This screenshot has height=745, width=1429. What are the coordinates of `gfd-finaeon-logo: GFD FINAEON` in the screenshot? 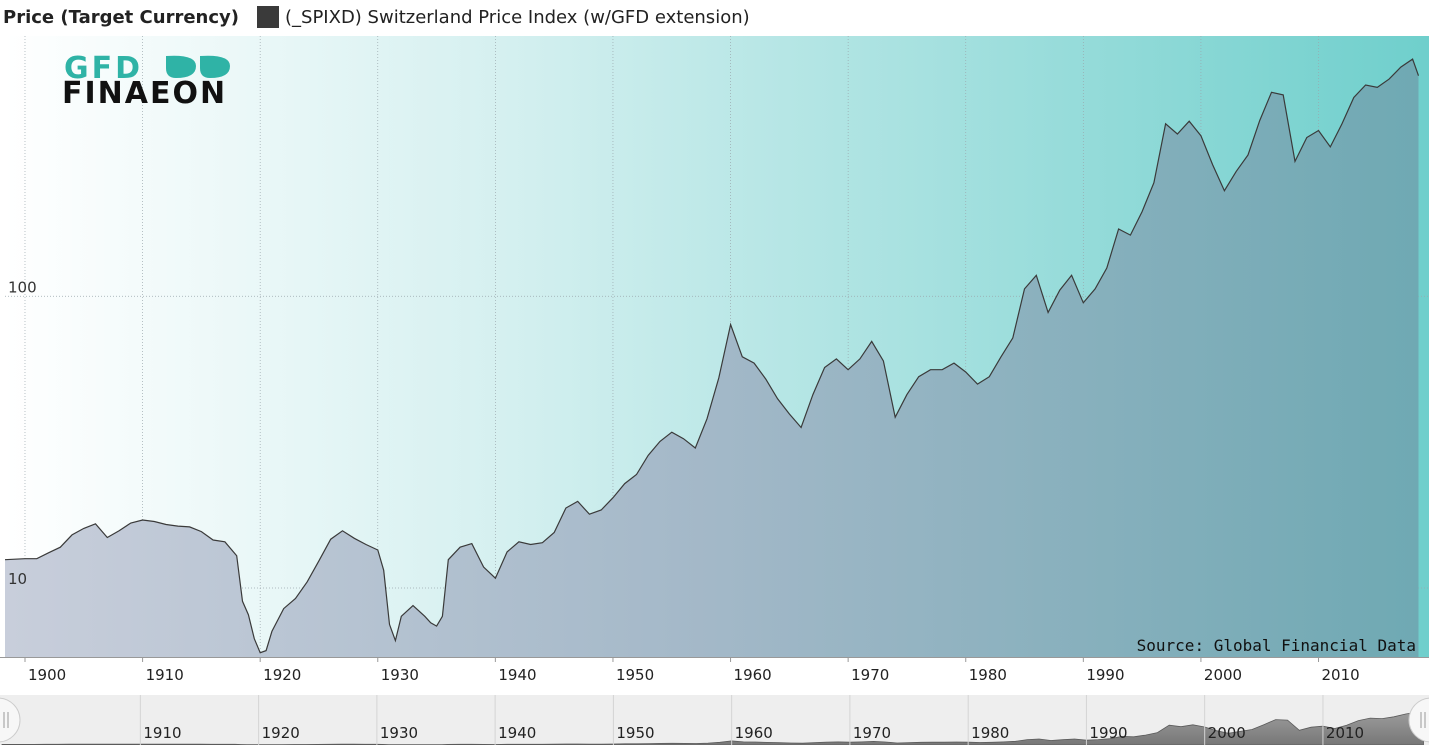 It's located at (146, 79).